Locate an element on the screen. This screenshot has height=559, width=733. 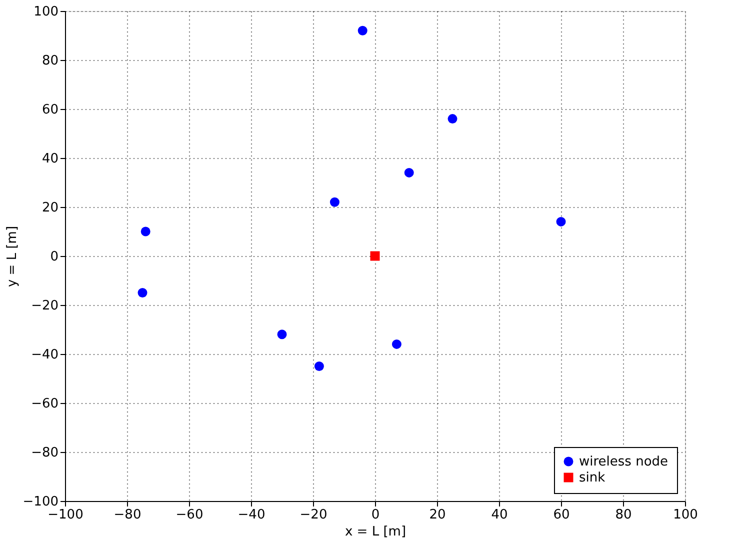
y-tick-label: 20 is located at coordinates (50, 208).